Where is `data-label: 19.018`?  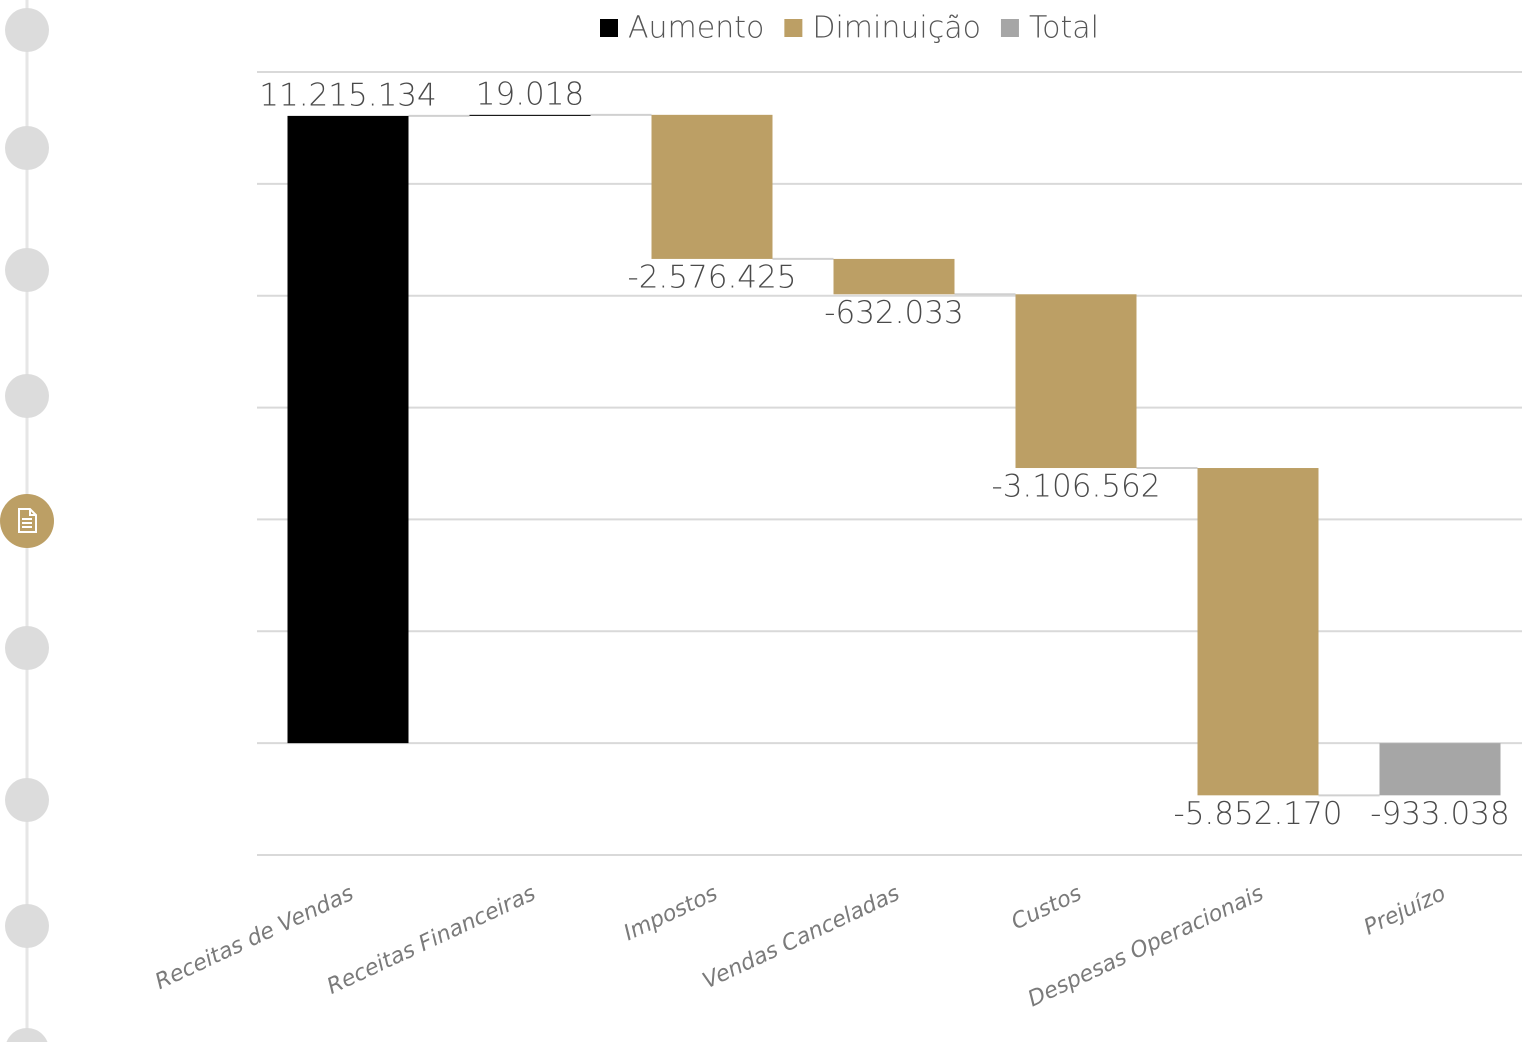 data-label: 19.018 is located at coordinates (530, 94).